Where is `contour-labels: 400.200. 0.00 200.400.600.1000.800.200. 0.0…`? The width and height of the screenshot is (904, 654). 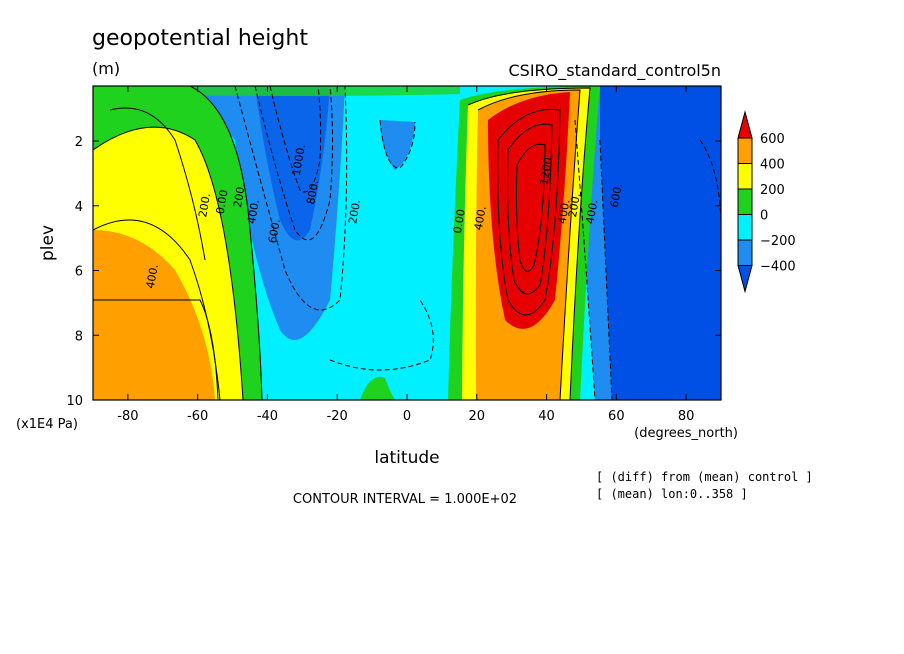 contour-labels: 400.200. 0.00 200.400.600.1000.800.200. 0.0… is located at coordinates (384, 216).